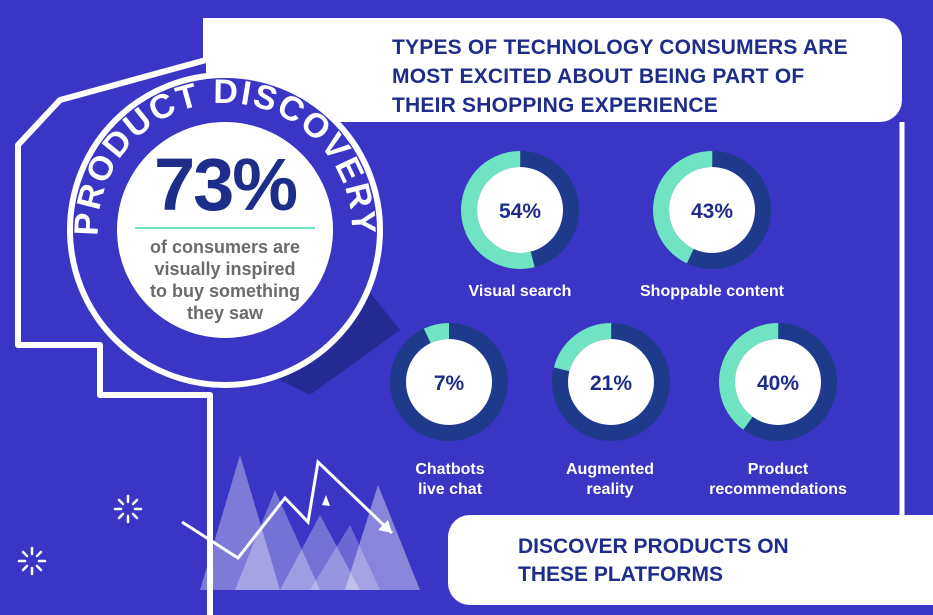 Image resolution: width=933 pixels, height=615 pixels. I want to click on donut-percent-label: 54%, so click(520, 211).